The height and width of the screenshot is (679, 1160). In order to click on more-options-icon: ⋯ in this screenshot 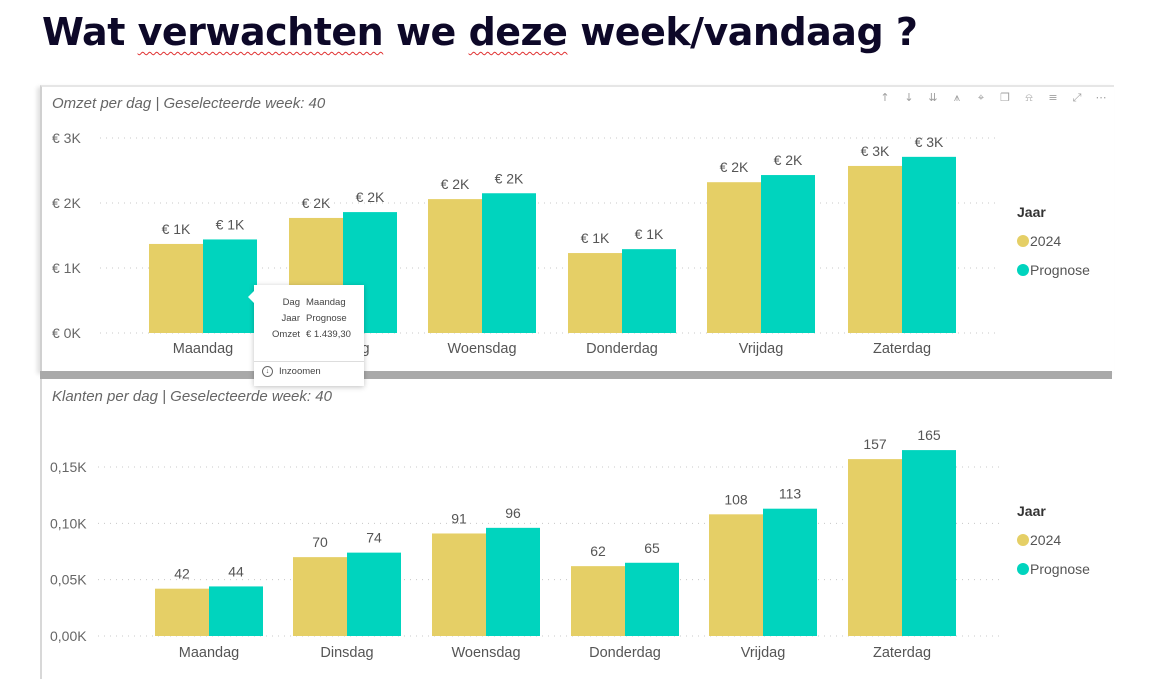, I will do `click(1101, 97)`.